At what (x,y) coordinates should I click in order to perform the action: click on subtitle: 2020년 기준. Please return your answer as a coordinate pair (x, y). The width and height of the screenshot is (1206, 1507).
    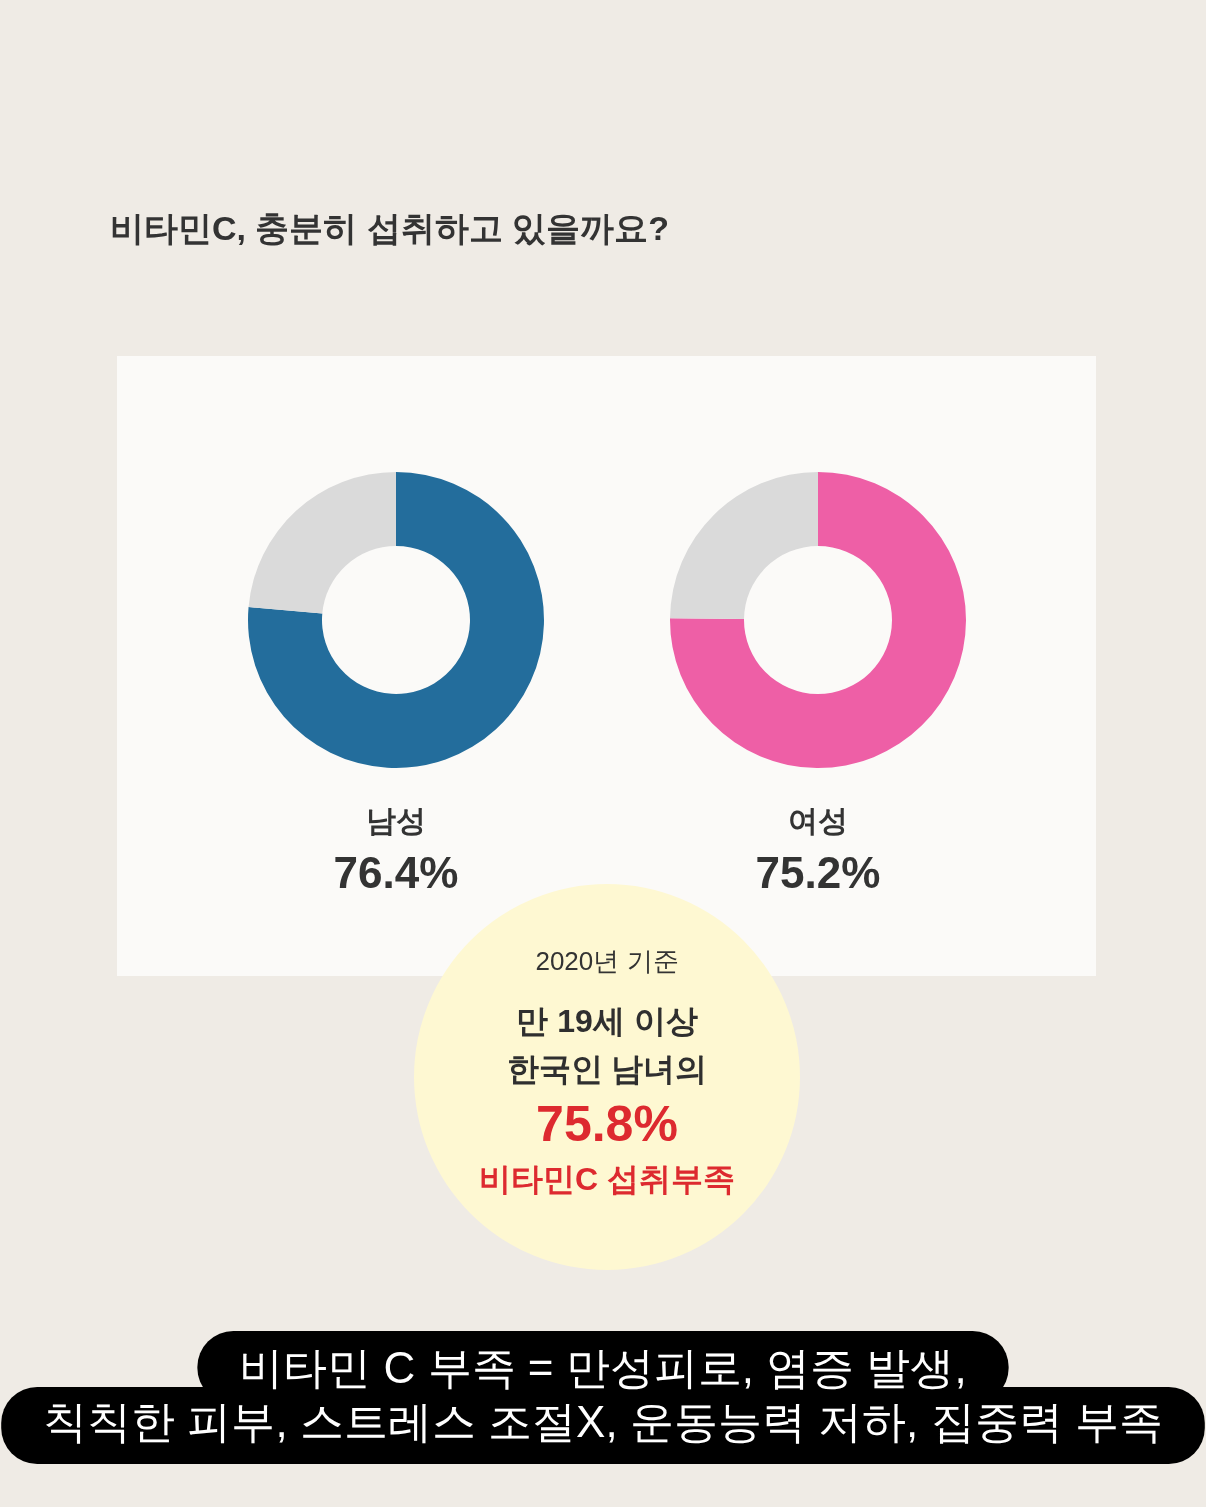
    Looking at the image, I should click on (607, 961).